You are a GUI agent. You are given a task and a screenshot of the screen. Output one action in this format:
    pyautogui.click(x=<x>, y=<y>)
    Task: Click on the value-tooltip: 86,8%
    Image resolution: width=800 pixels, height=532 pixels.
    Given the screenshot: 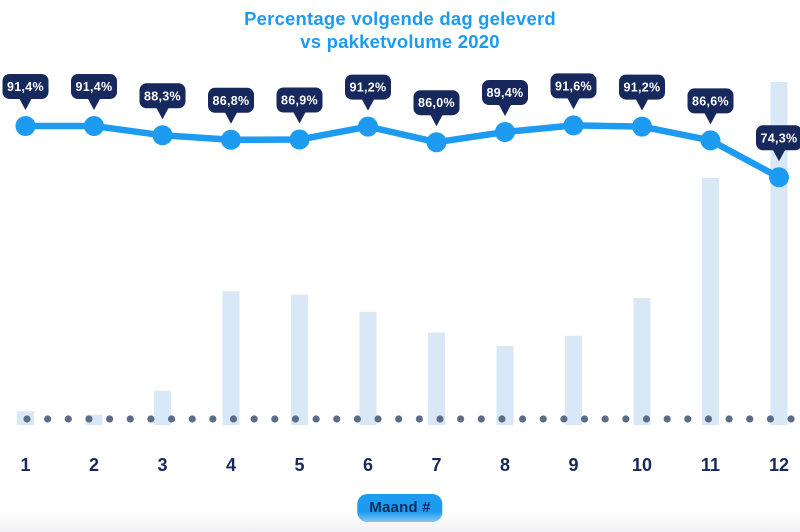 What is the action you would take?
    pyautogui.click(x=231, y=105)
    